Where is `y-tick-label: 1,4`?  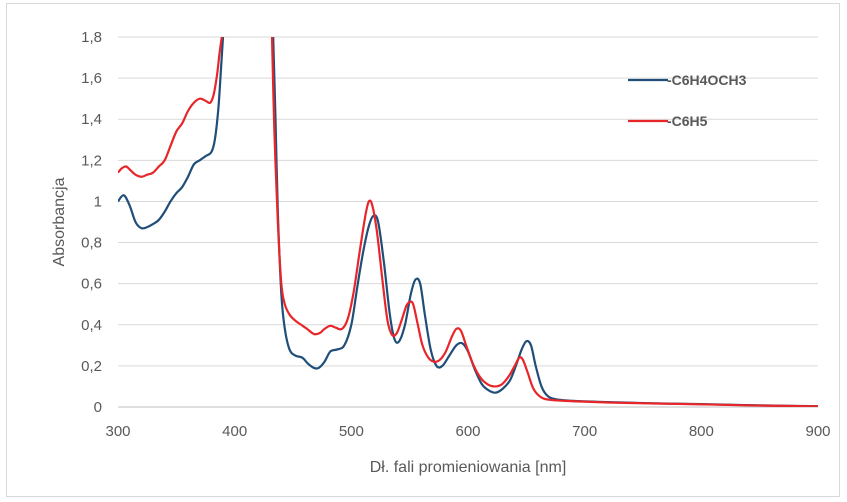 y-tick-label: 1,4 is located at coordinates (91, 119).